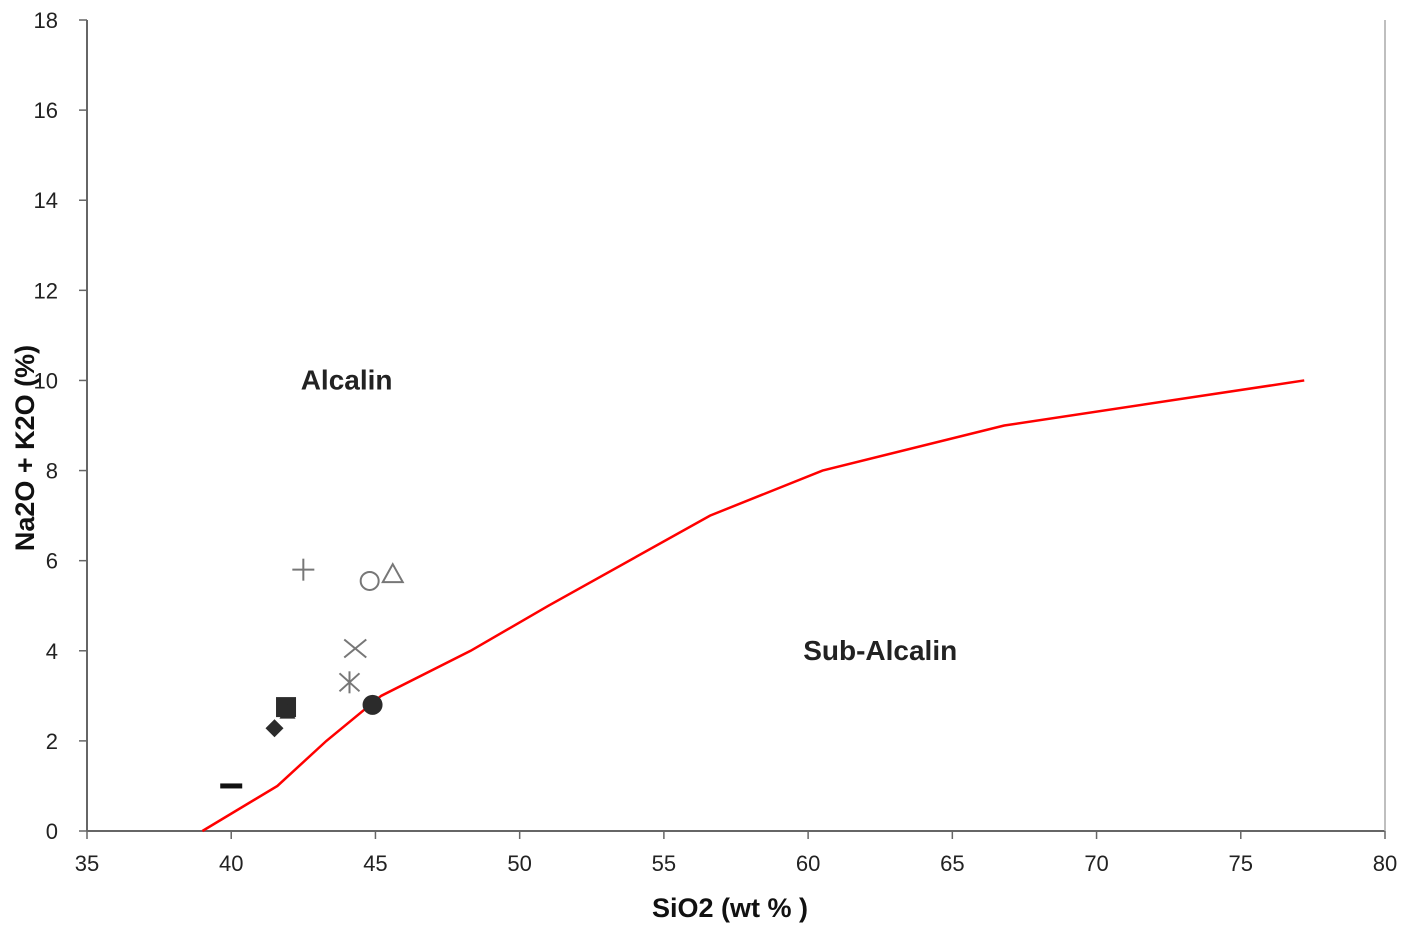  What do you see at coordinates (52, 651) in the screenshot?
I see `y-tick-label: 4` at bounding box center [52, 651].